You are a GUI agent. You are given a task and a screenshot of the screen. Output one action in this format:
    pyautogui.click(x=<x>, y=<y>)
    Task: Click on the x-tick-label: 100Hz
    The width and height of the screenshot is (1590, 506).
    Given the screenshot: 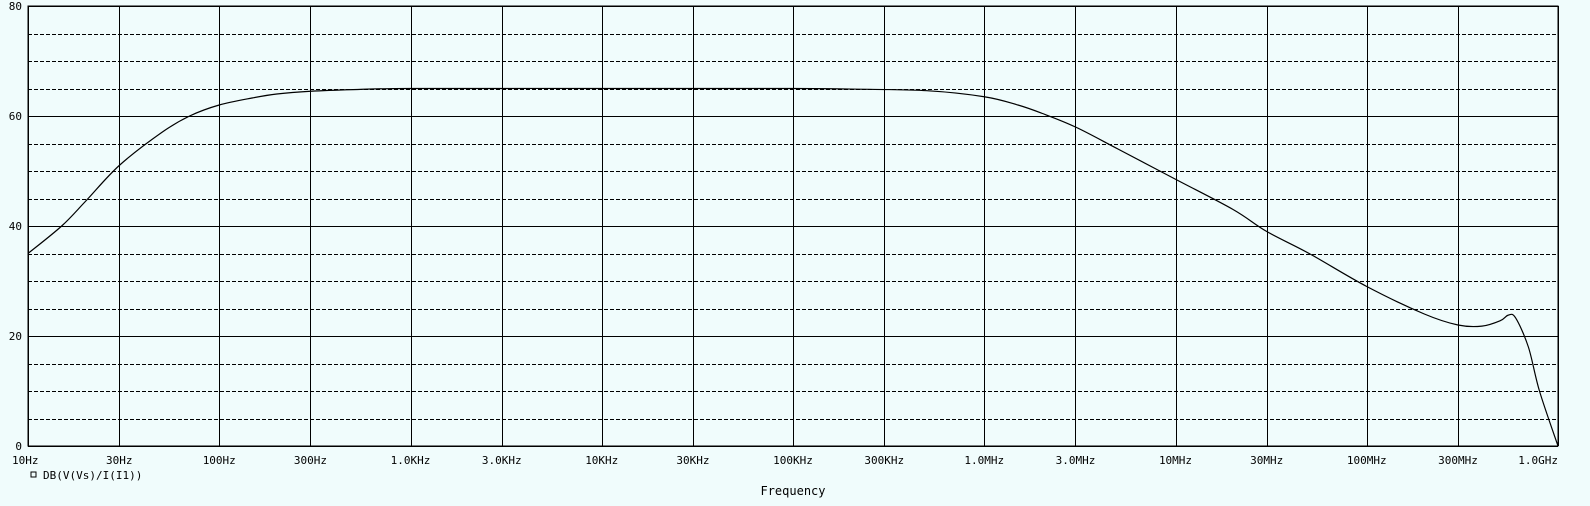 What is the action you would take?
    pyautogui.click(x=219, y=460)
    